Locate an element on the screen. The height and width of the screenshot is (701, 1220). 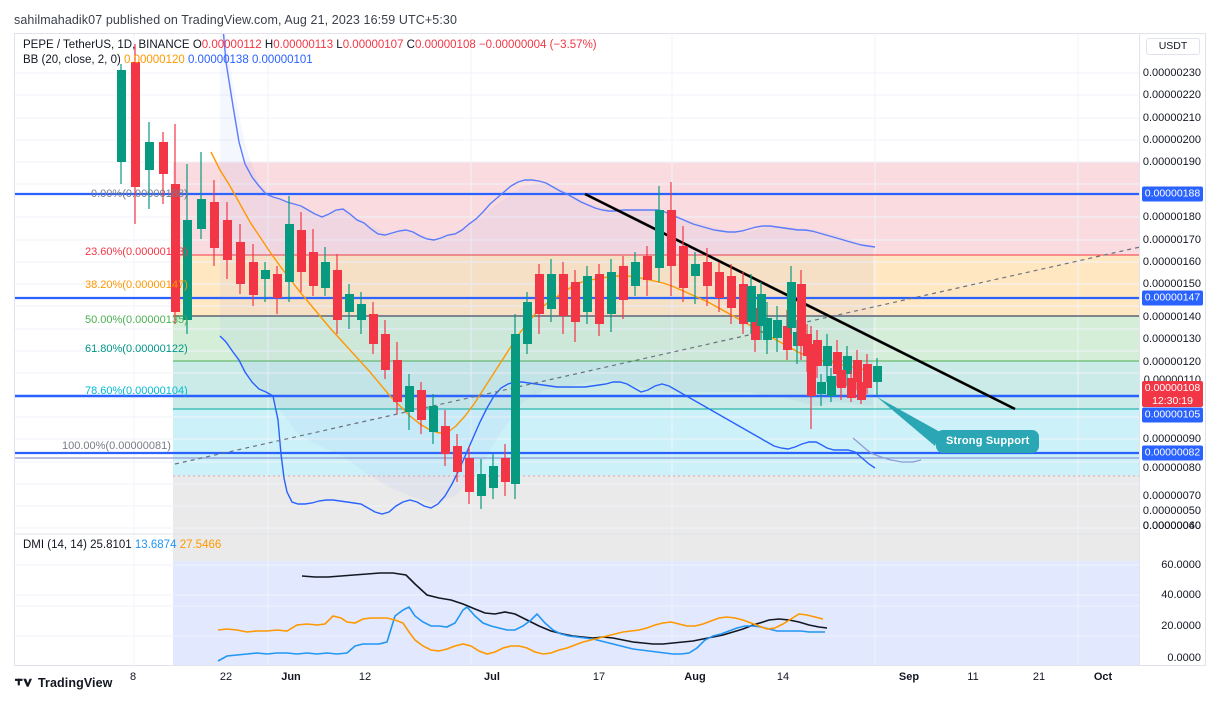
dmi-title: DMI (14, 14) is located at coordinates (55, 545).